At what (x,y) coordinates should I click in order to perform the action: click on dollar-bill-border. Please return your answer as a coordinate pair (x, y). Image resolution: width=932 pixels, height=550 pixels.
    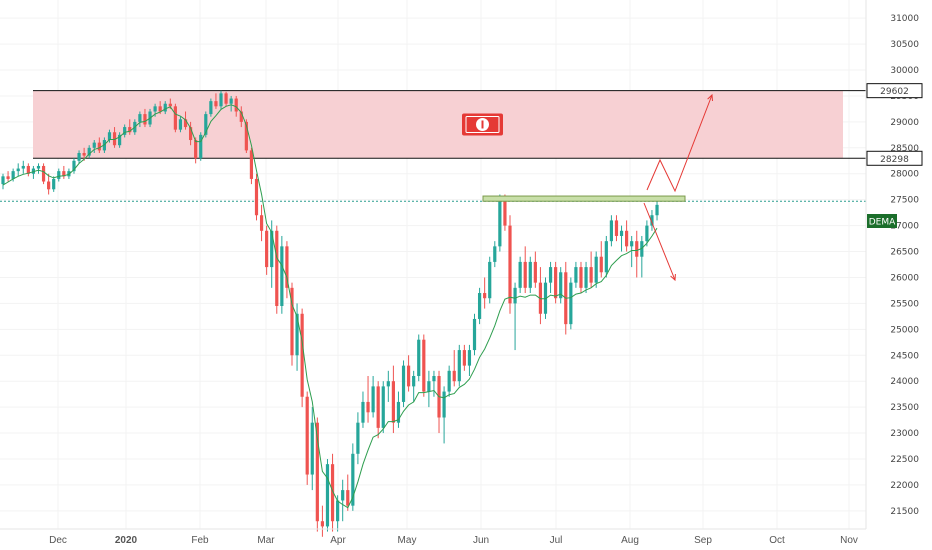
    Looking at the image, I should click on (482, 124).